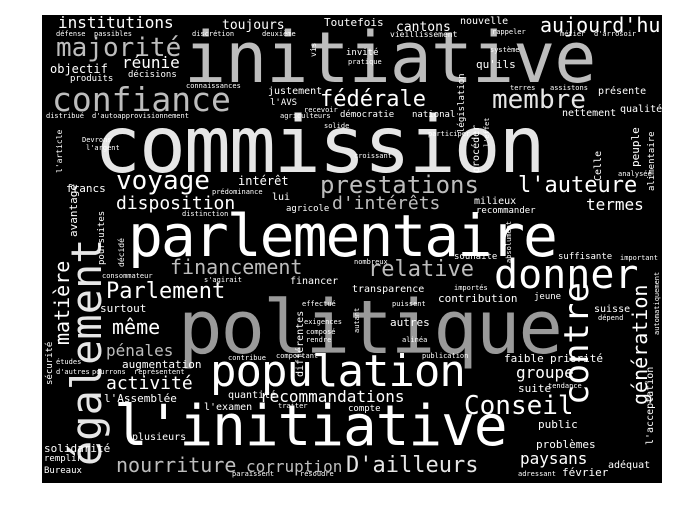  I want to click on word-nourriture: nourriture, so click(176, 465).